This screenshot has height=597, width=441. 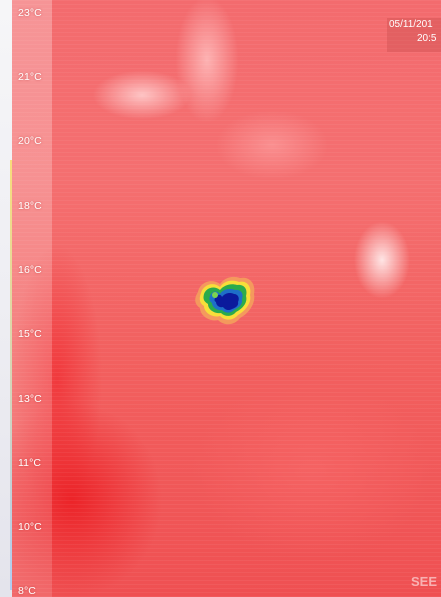 What do you see at coordinates (30, 270) in the screenshot?
I see `scale-tick-16: 16°C` at bounding box center [30, 270].